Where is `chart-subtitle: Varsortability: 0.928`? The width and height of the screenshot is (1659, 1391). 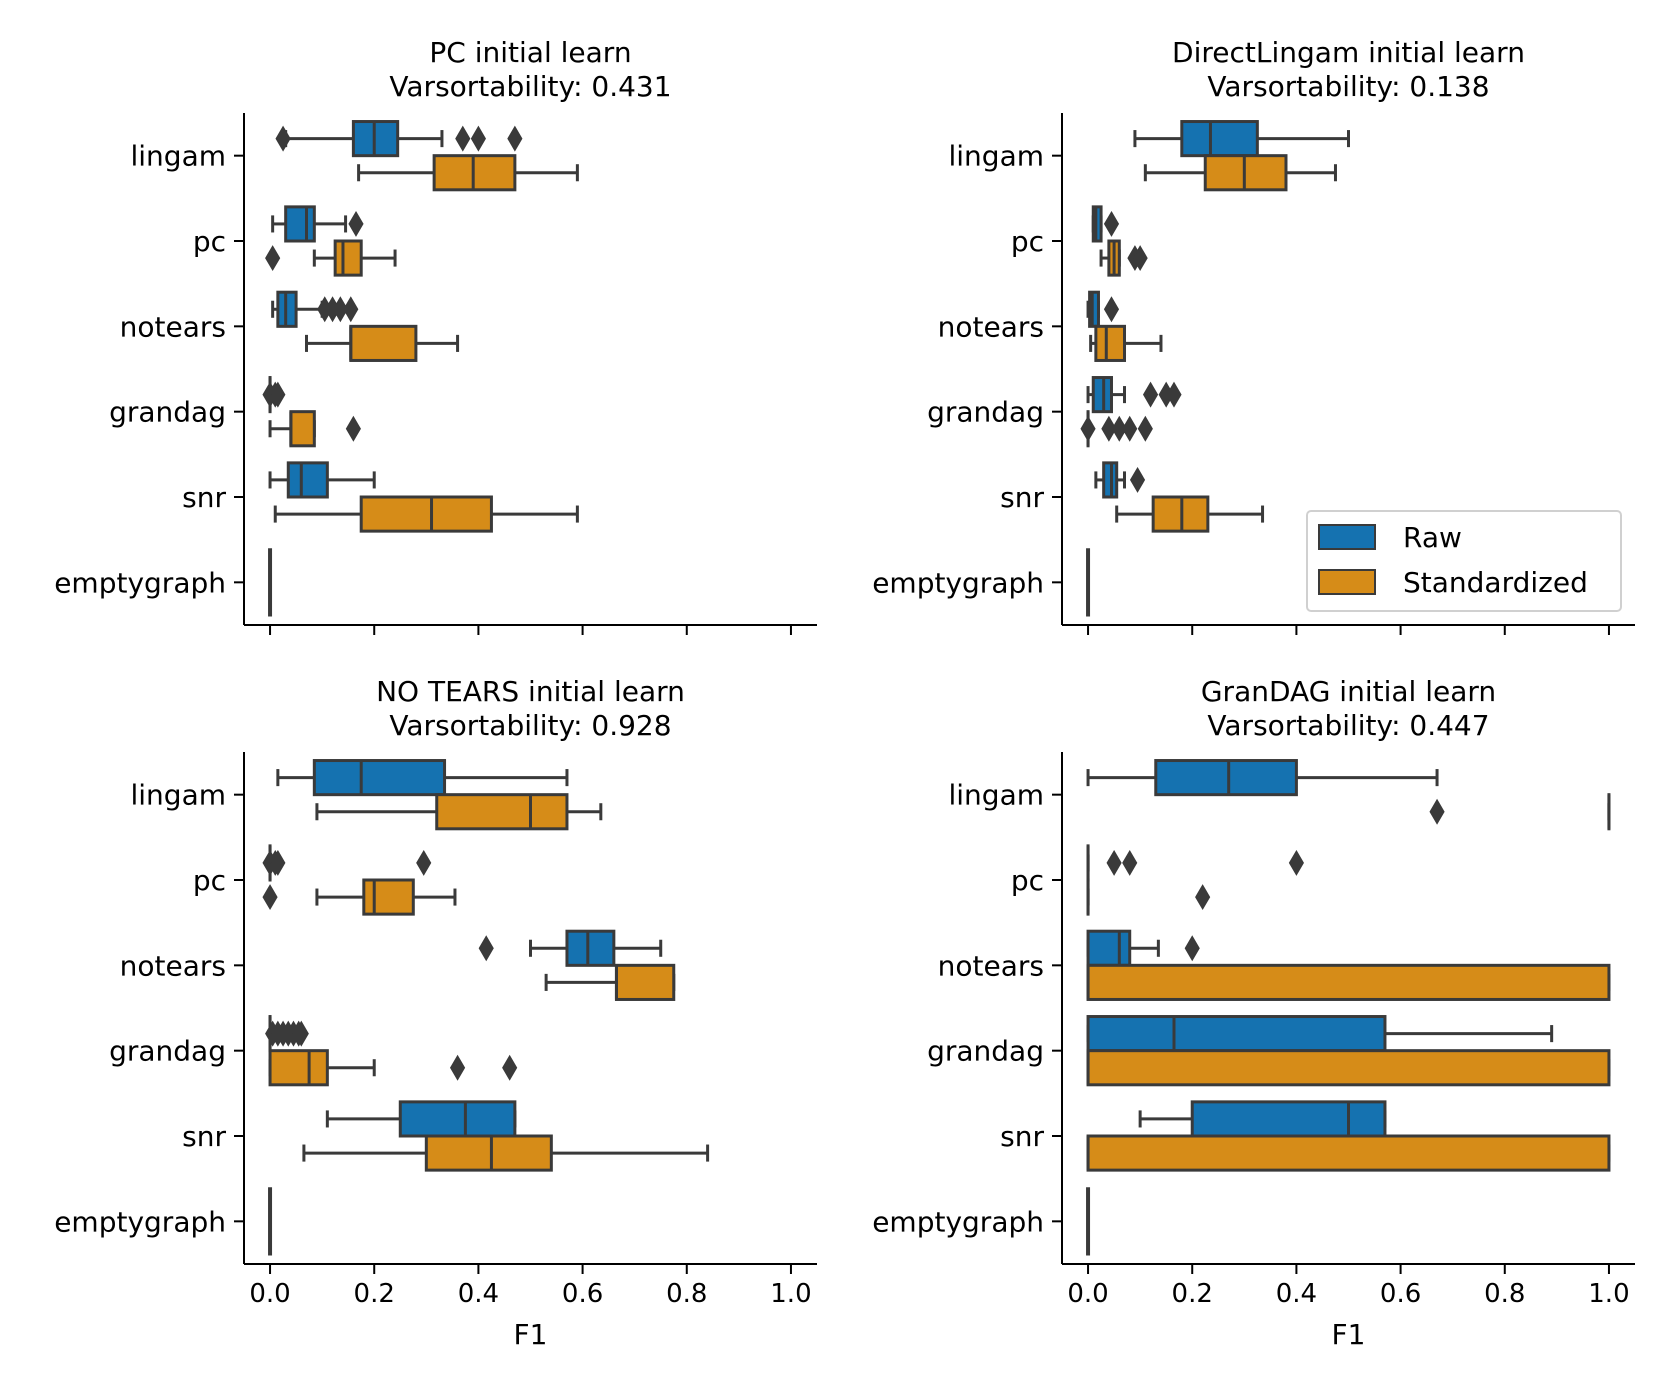 chart-subtitle: Varsortability: 0.928 is located at coordinates (530, 725).